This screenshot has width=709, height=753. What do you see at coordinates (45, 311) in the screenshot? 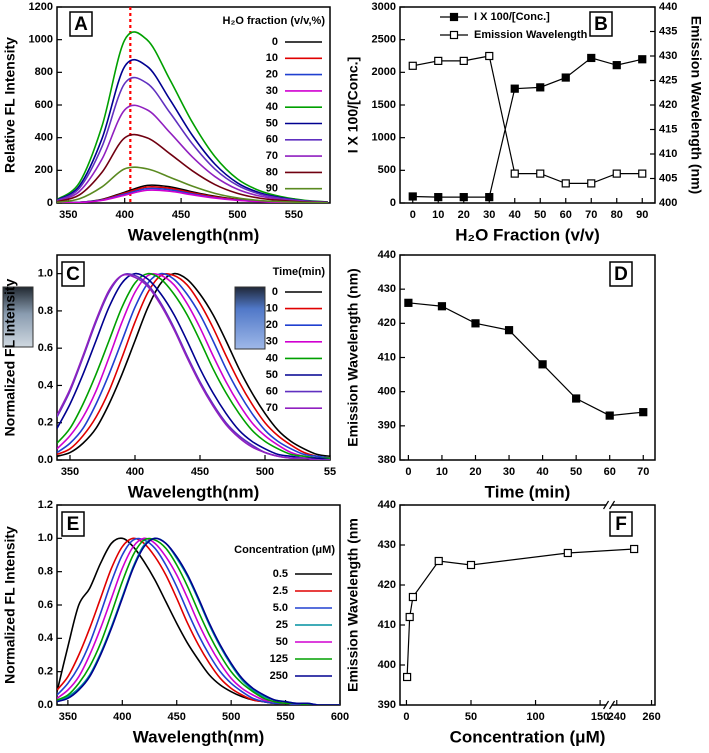
I see `y-tick-label: 0.8` at bounding box center [45, 311].